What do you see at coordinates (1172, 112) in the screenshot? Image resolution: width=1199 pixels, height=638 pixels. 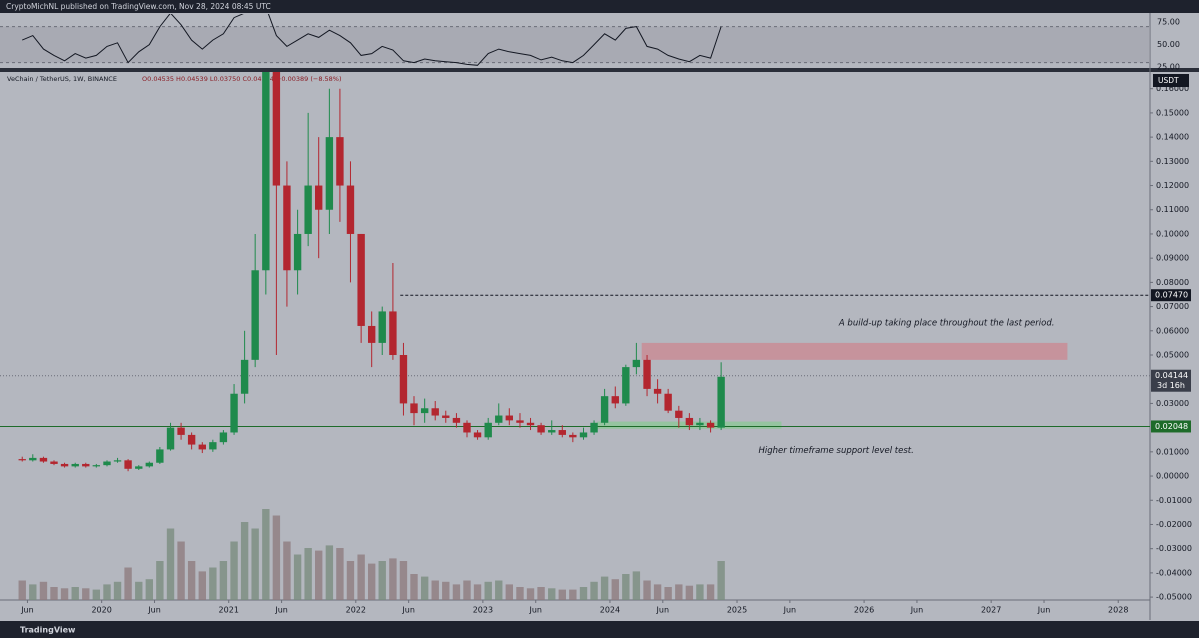 I see `y-tick-label: 0.15000` at bounding box center [1172, 112].